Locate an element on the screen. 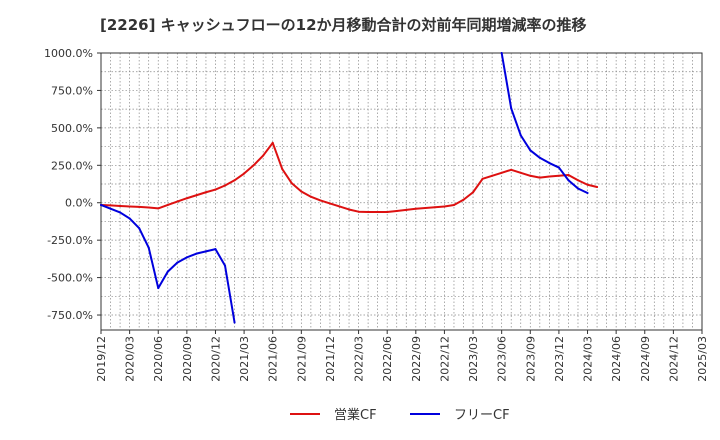  x-tick-label: 2023/09 is located at coordinates (530, 359).